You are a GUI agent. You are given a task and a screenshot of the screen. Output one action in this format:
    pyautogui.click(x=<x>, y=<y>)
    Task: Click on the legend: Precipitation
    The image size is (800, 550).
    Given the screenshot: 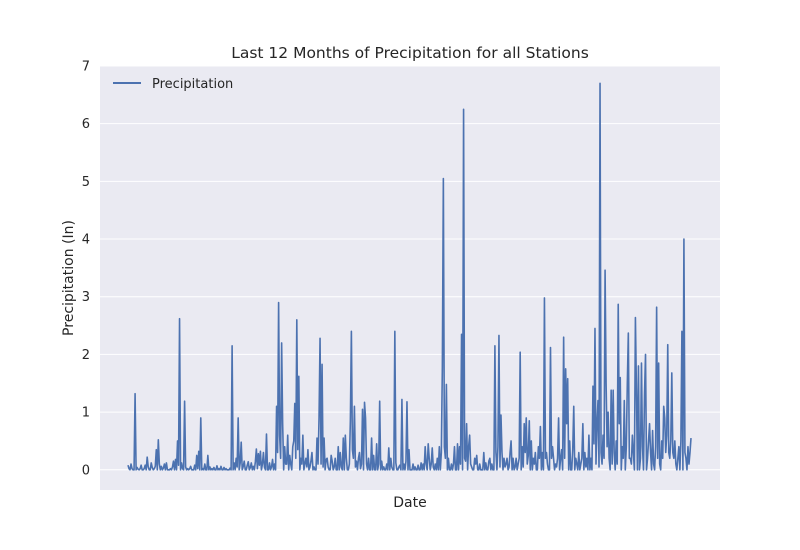 What is the action you would take?
    pyautogui.click(x=173, y=84)
    